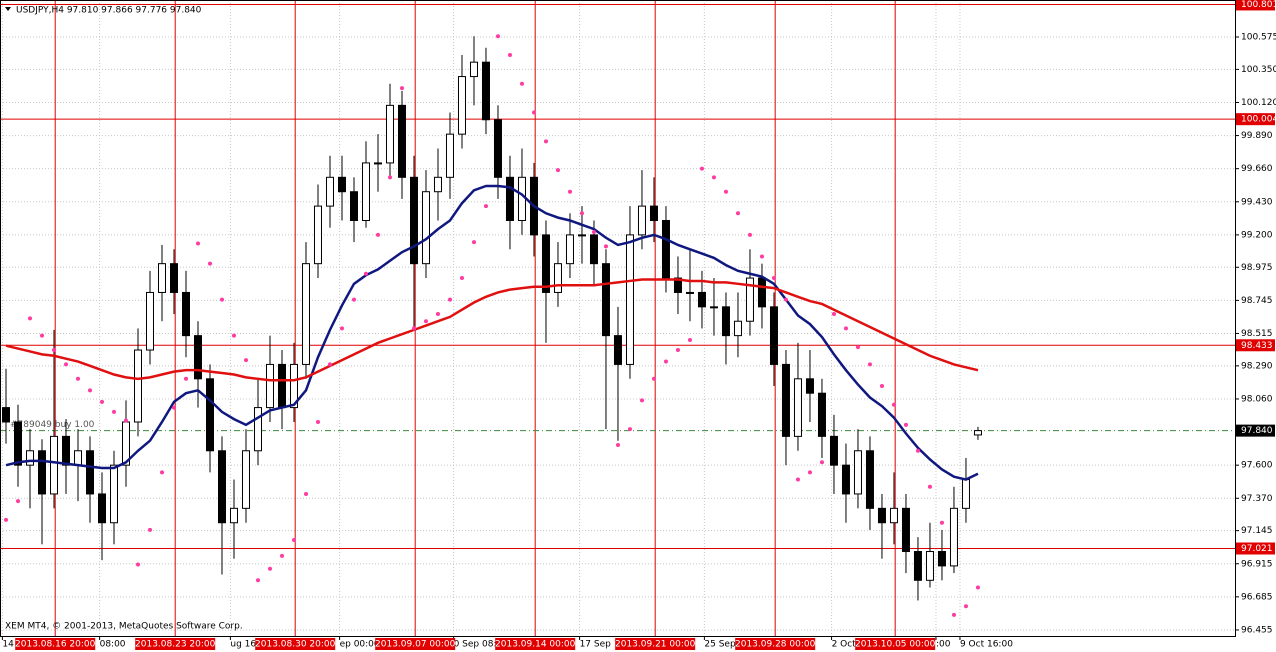 This screenshot has height=652, width=1276. I want to click on price-level-label: 100.801, so click(1258, 5).